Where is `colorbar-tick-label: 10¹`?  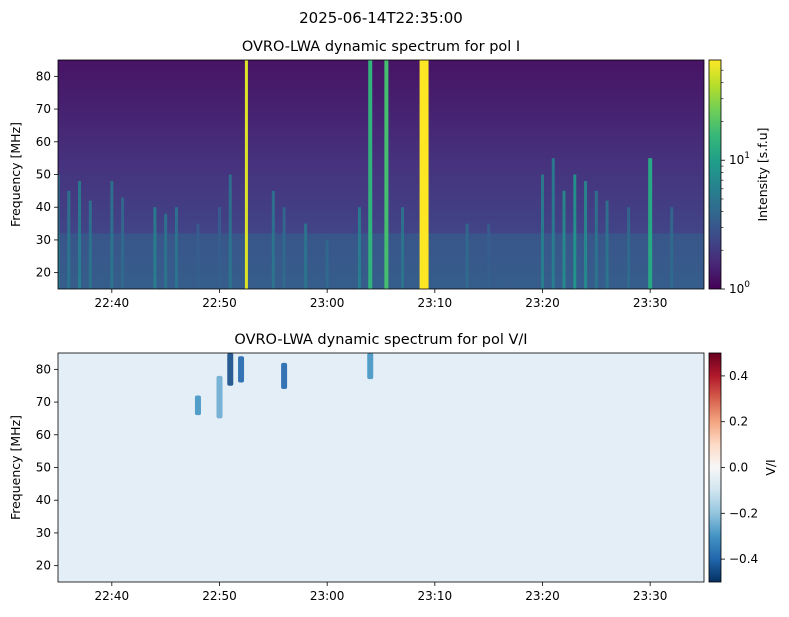 colorbar-tick-label: 10¹ is located at coordinates (739, 159).